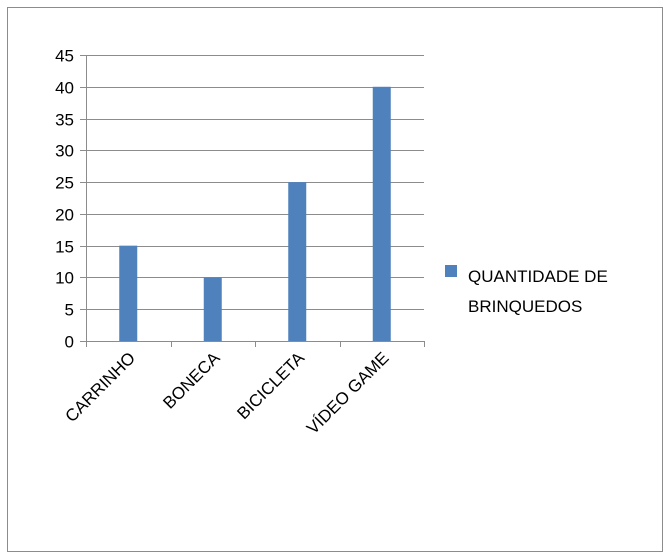 This screenshot has width=672, height=560. Describe the element at coordinates (563, 292) in the screenshot. I see `legend-label: QUANTIDADE DE BRINQUEDOS` at that location.